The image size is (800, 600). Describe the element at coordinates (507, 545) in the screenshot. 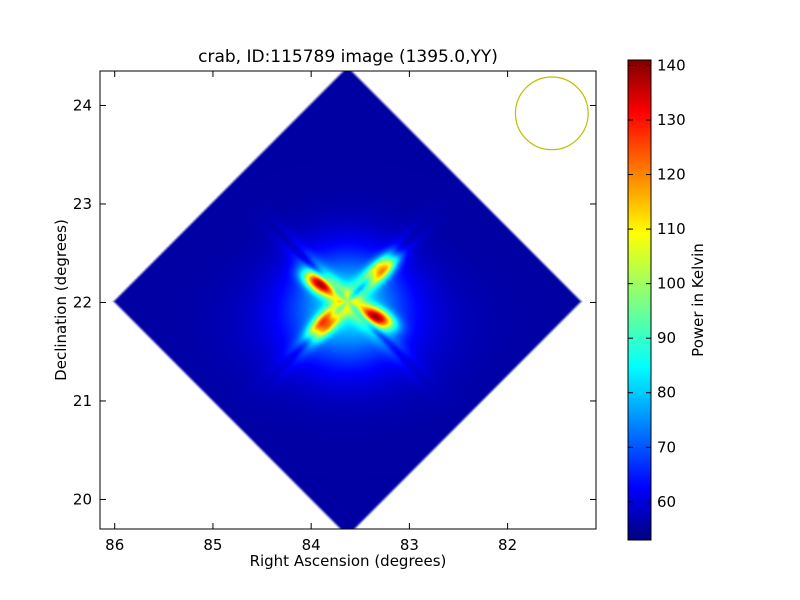

I see `x-tick-label: 82` at that location.